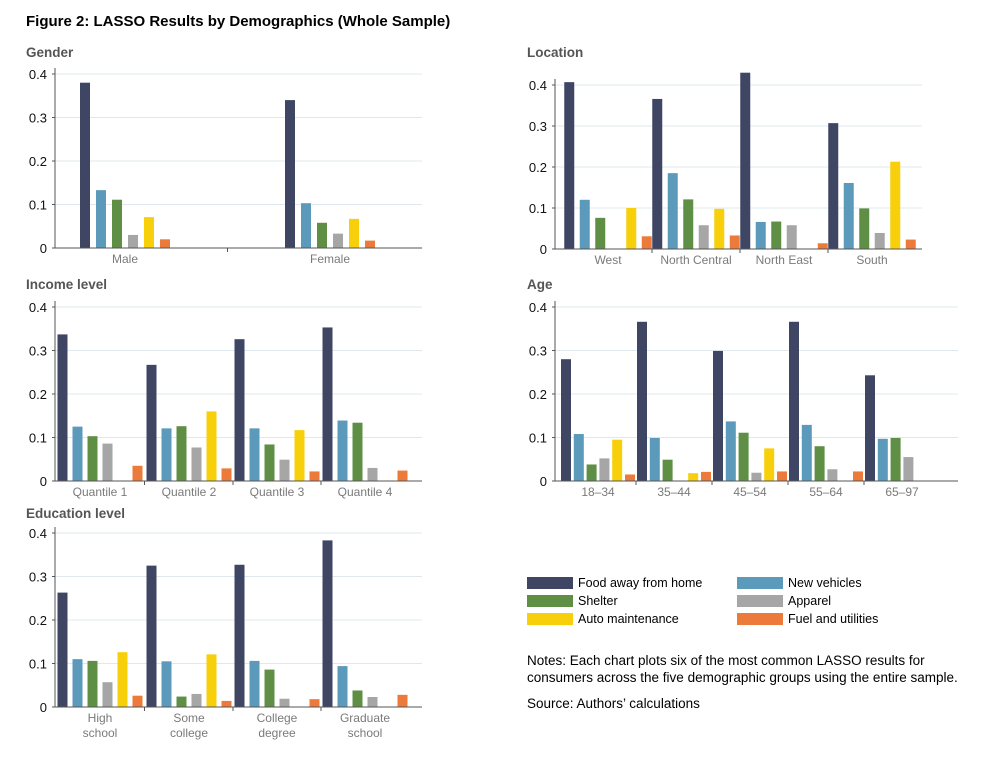  Describe the element at coordinates (598, 601) in the screenshot. I see `legend-label: Shelter` at that location.